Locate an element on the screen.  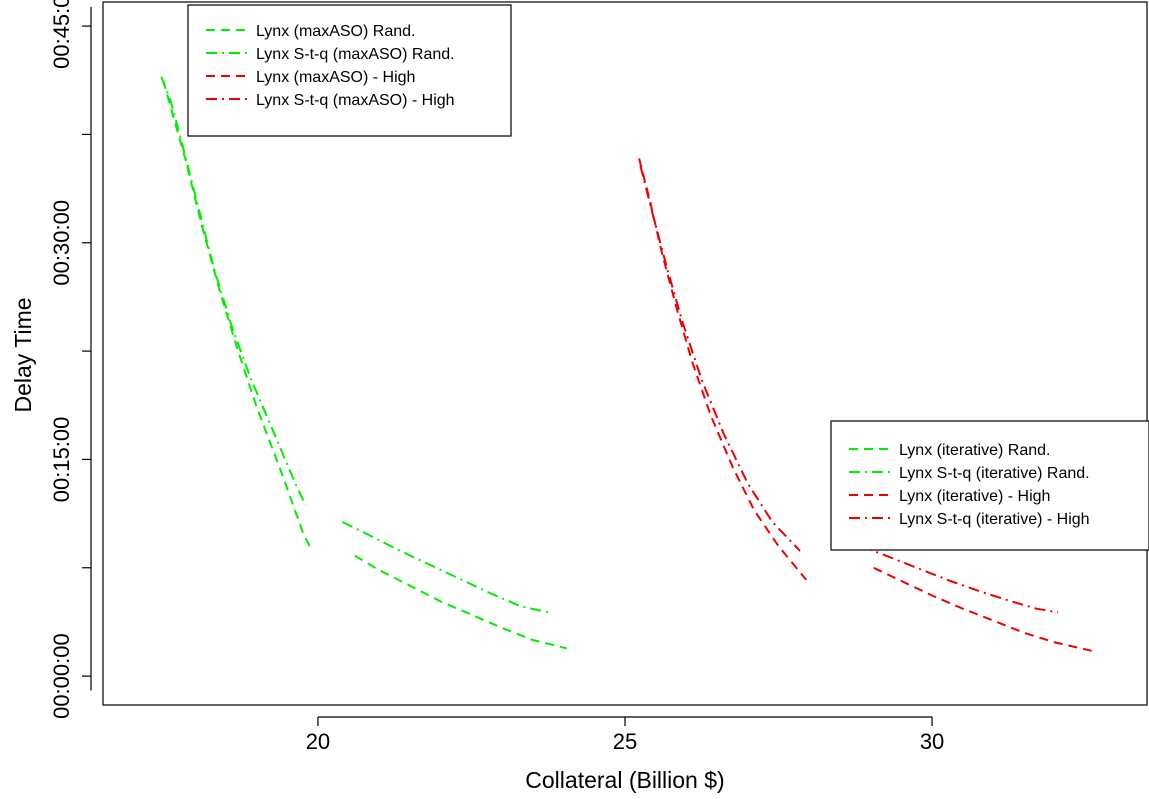
legend-label: Lynx (maxASO) Rand. is located at coordinates (335, 31).